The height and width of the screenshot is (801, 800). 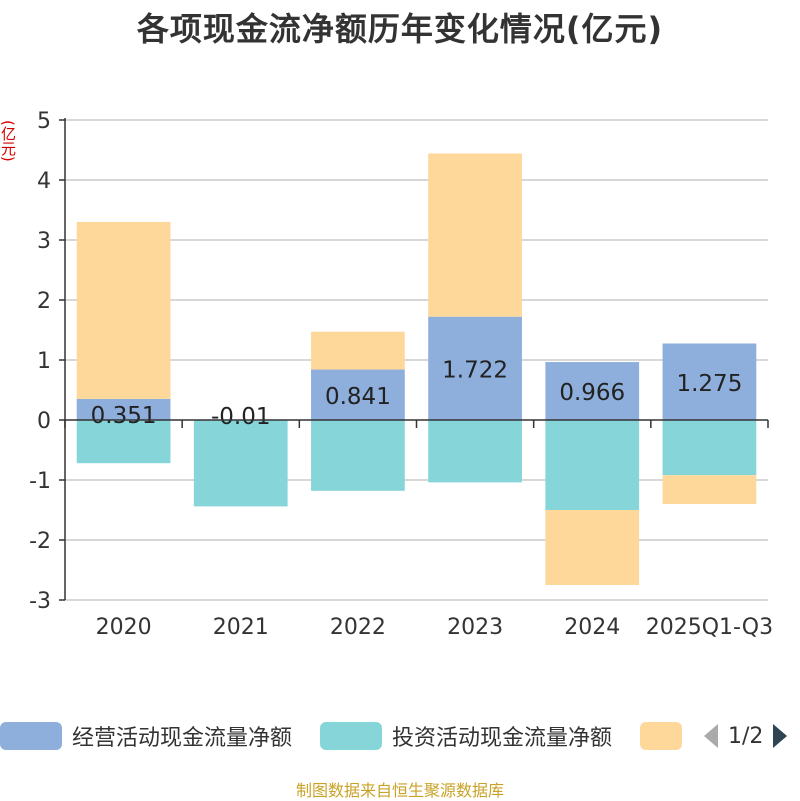 What do you see at coordinates (709, 627) in the screenshot?
I see `x-tick-label: 2025Q1-Q3` at bounding box center [709, 627].